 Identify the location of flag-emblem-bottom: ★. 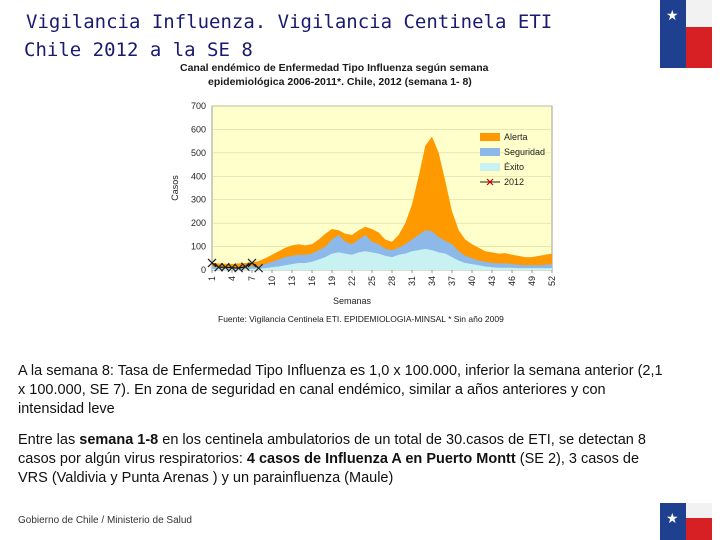
(686, 521).